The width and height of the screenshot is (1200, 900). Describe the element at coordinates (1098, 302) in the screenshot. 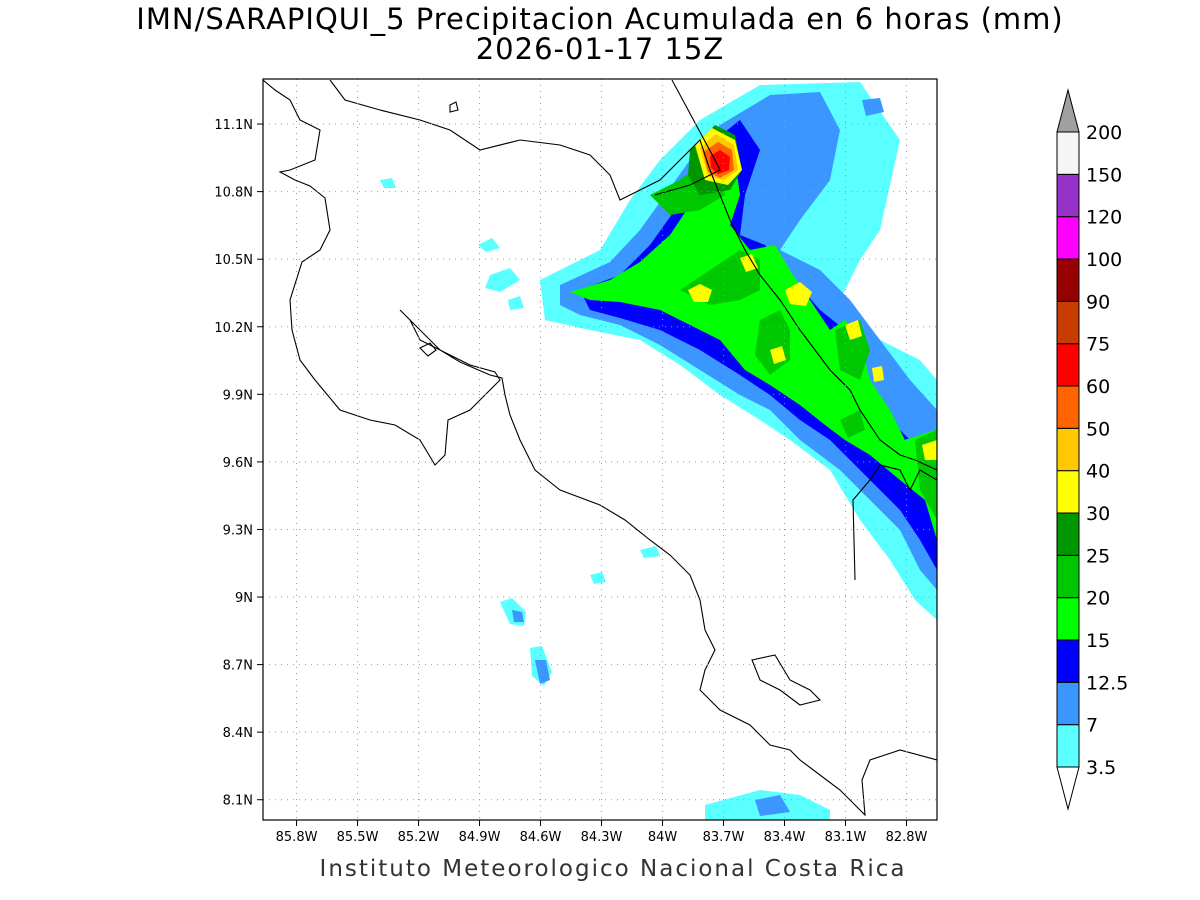

I see `colorbar-label: 90` at that location.